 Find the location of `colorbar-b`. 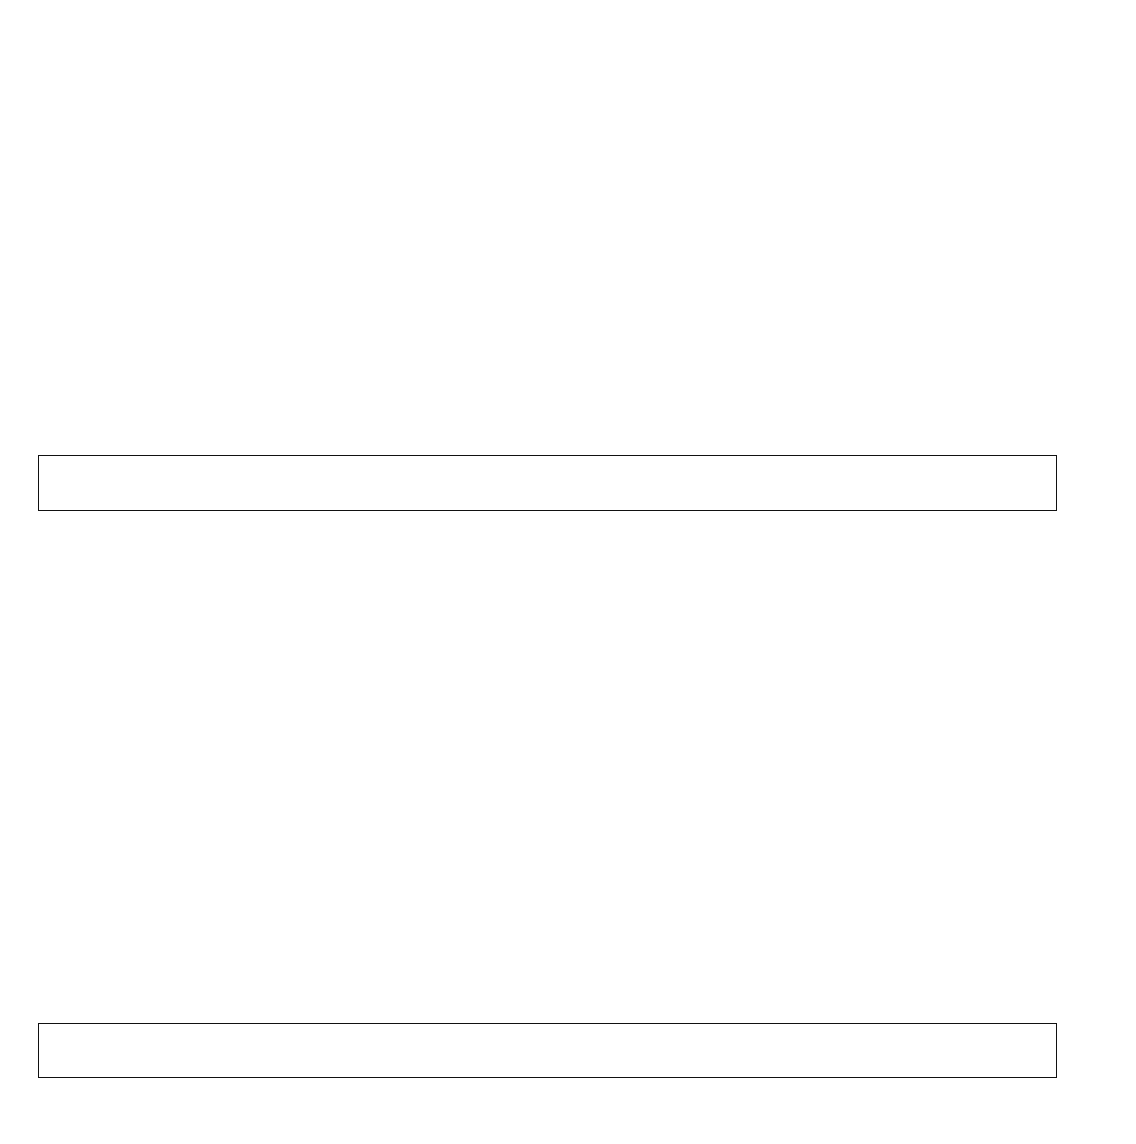

colorbar-b is located at coordinates (547, 1078).